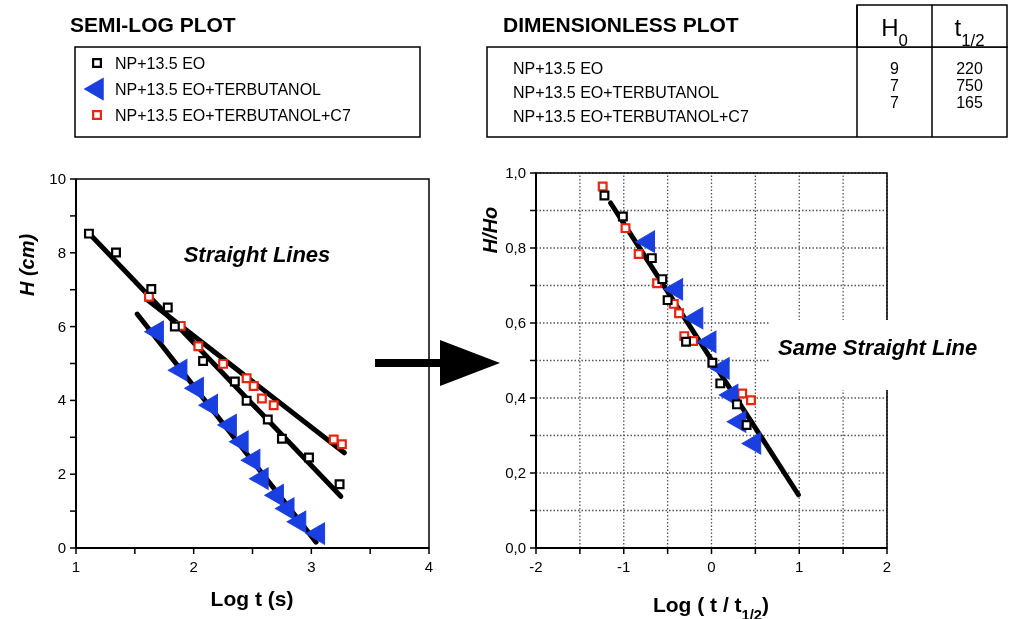  I want to click on text: NP+13.5 EO+TERBUTANOL+C7, so click(631, 116).